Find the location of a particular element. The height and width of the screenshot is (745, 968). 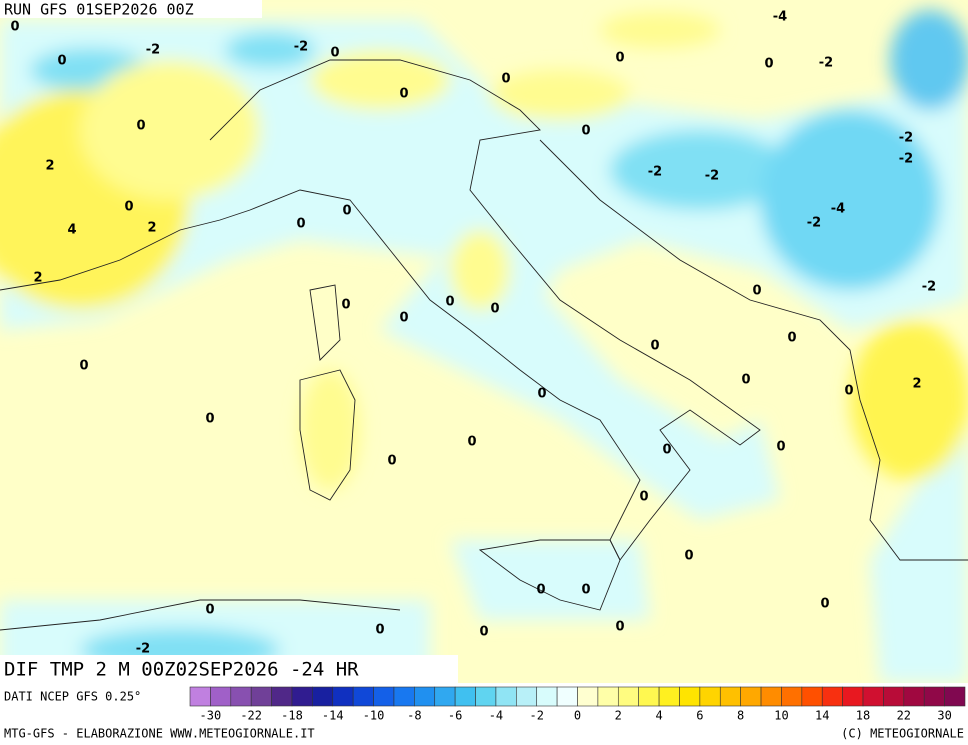

credits-right: (C) METEOGIORNALE is located at coordinates (902, 734).